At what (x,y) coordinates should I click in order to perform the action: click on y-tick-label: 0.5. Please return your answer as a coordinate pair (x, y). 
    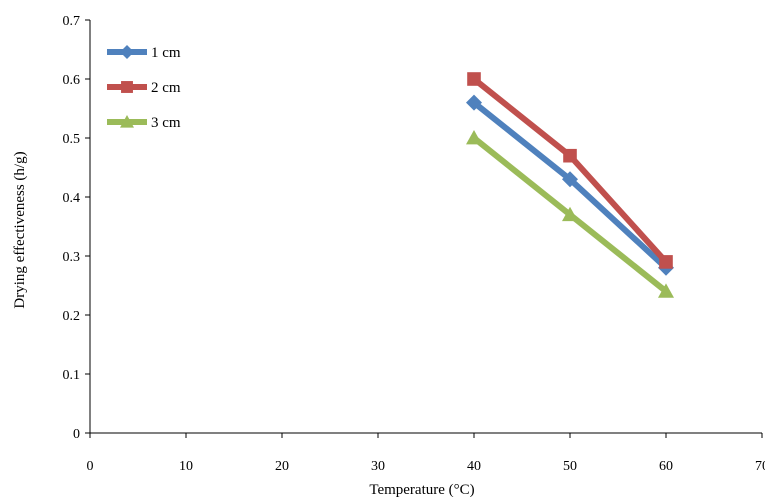
    Looking at the image, I should click on (72, 139).